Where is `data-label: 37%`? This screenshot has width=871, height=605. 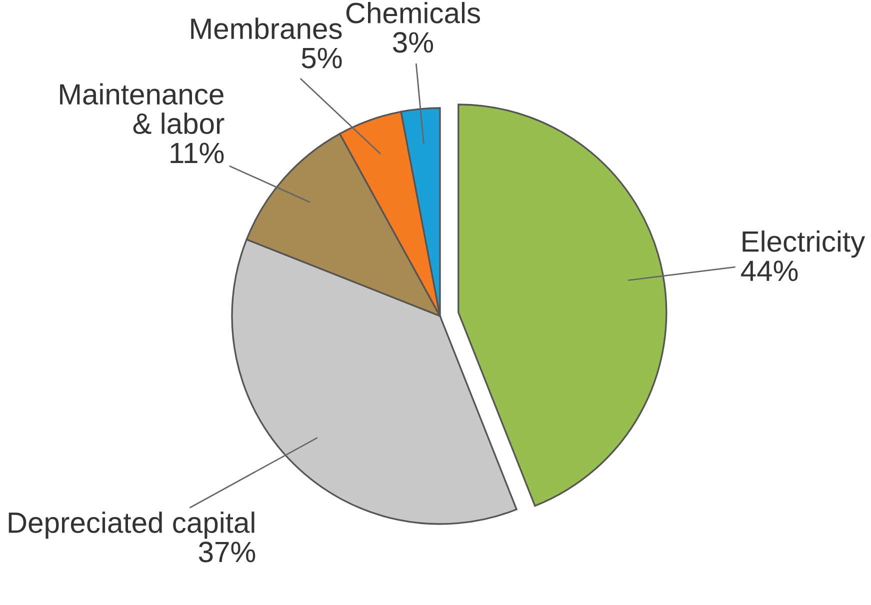 data-label: 37% is located at coordinates (227, 552).